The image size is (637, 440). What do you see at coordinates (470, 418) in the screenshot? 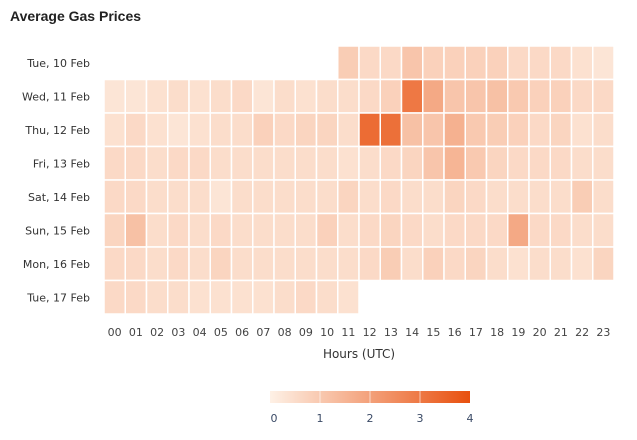
I see `legend-tick-label: 4` at bounding box center [470, 418].